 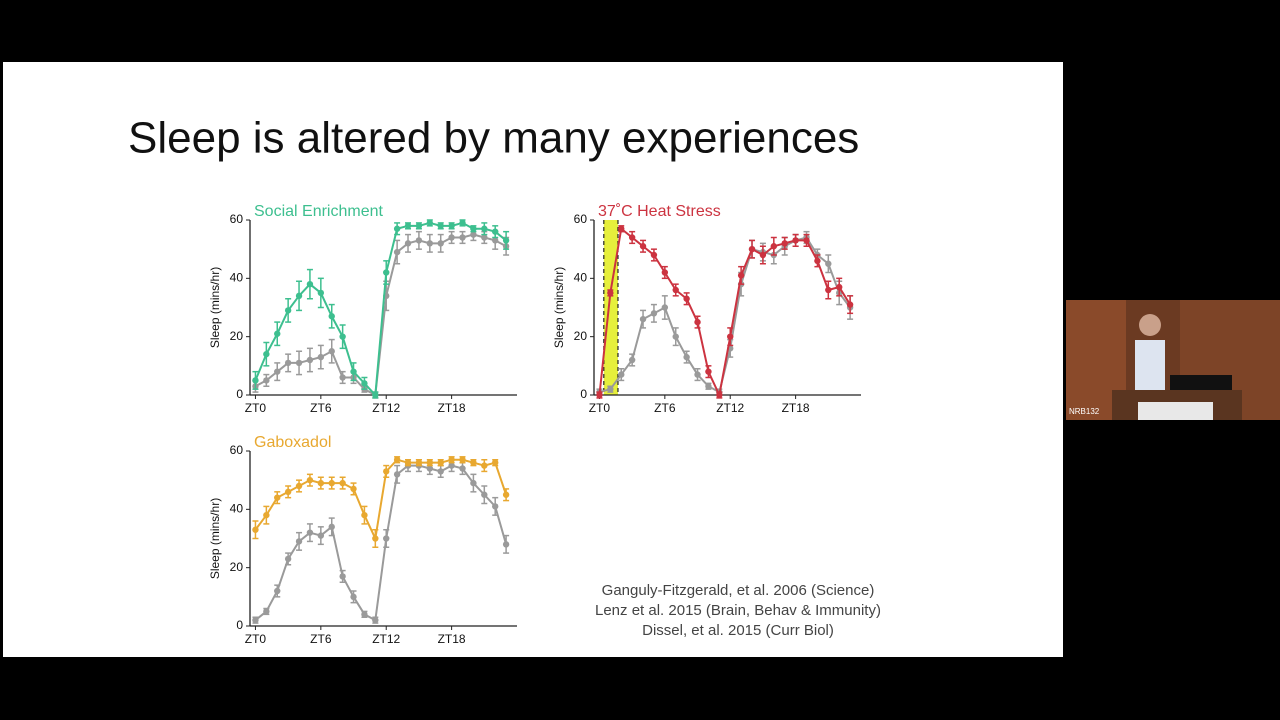 I want to click on x-tick-label: ZT12, so click(x=730, y=408).